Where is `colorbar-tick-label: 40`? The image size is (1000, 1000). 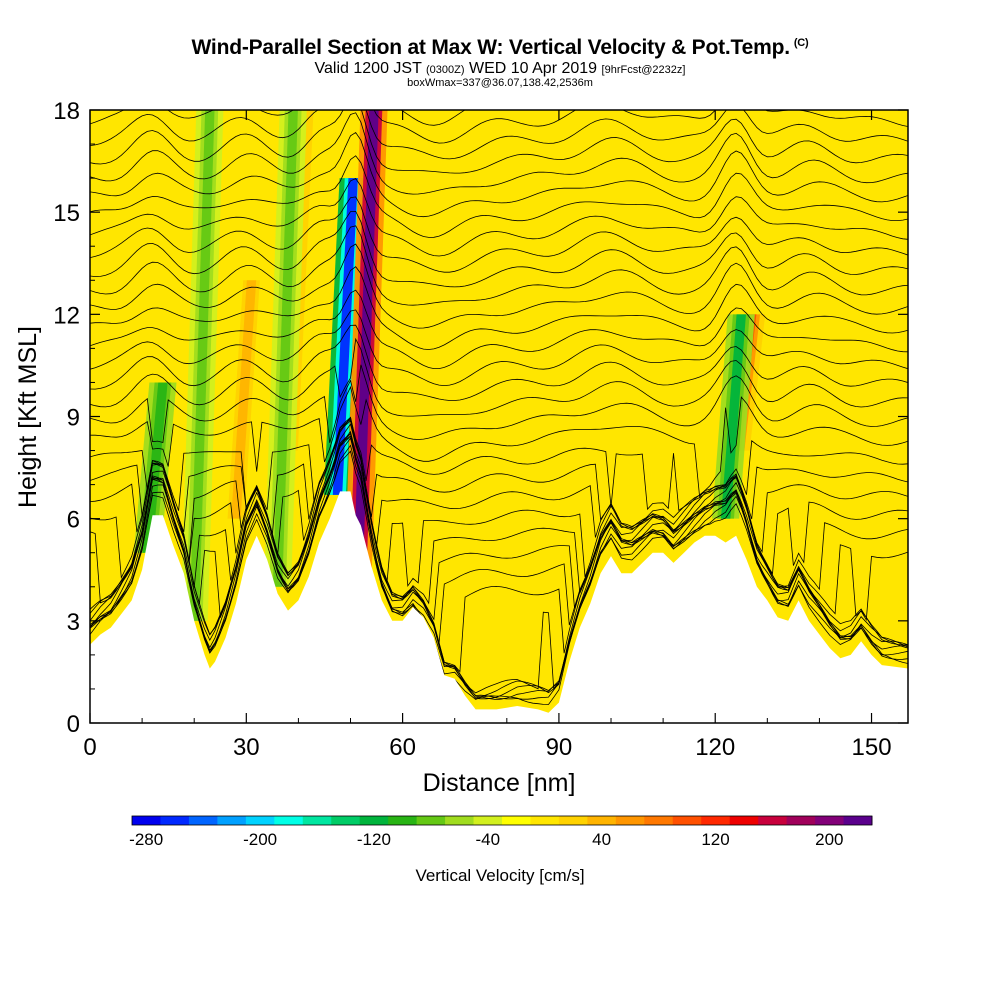 colorbar-tick-label: 40 is located at coordinates (601, 839).